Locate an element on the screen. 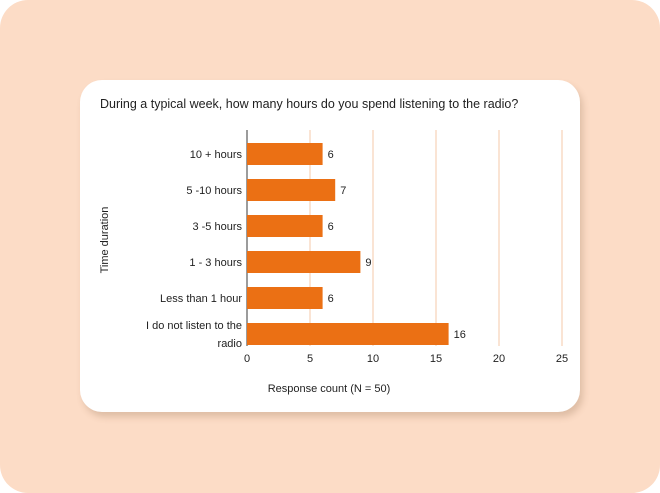  x-tick-label: 15 is located at coordinates (436, 359).